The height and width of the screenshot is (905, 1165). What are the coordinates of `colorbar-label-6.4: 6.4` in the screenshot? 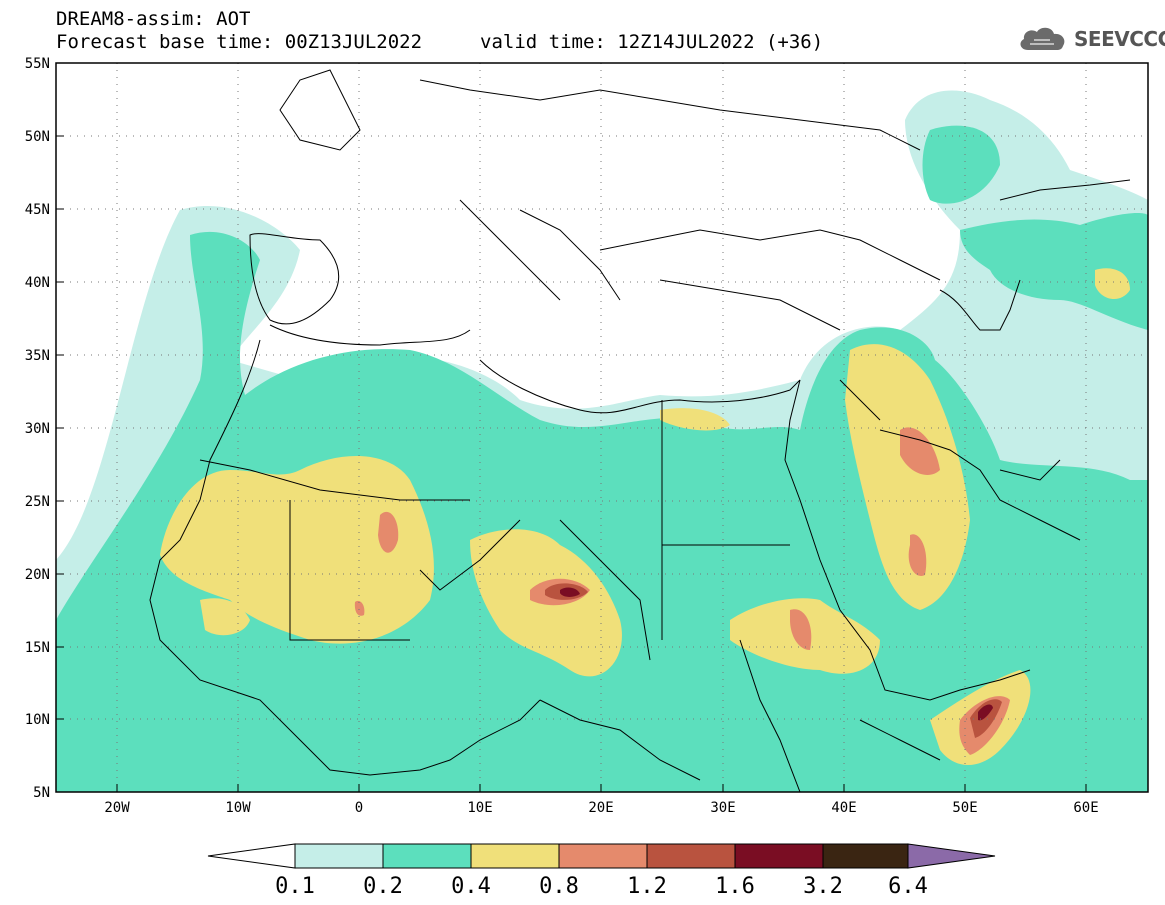 It's located at (908, 886).